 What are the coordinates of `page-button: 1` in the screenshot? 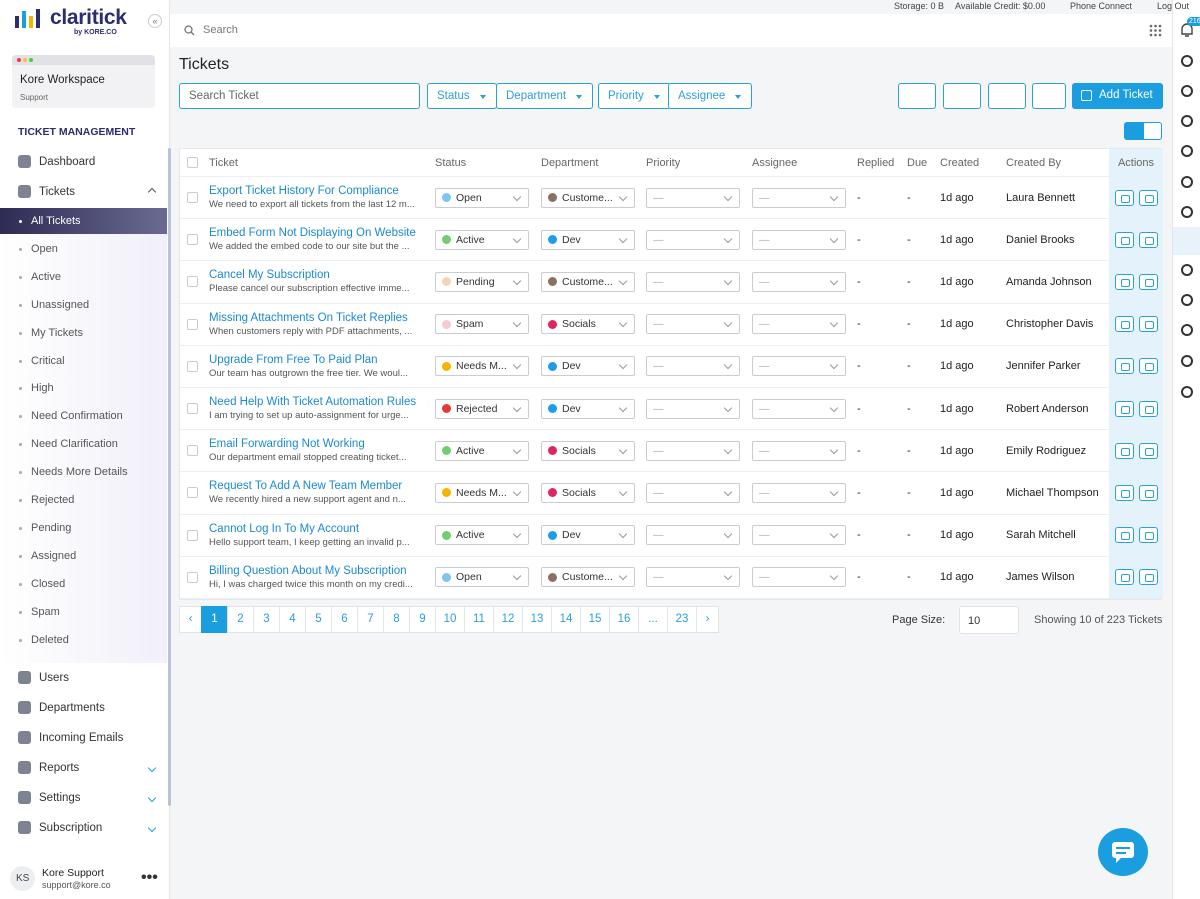 It's located at (214, 619).